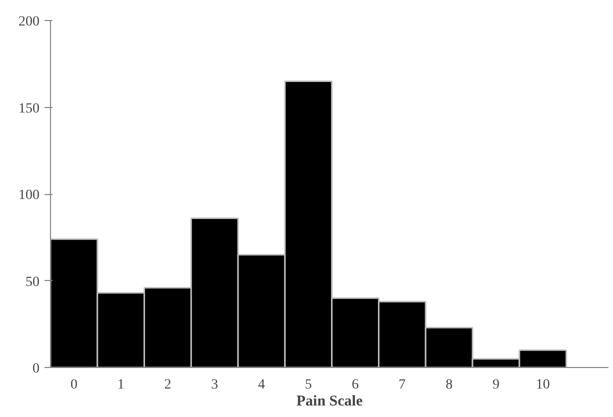 The image size is (613, 417). What do you see at coordinates (329, 402) in the screenshot?
I see `x-axis-title: Pain Scale` at bounding box center [329, 402].